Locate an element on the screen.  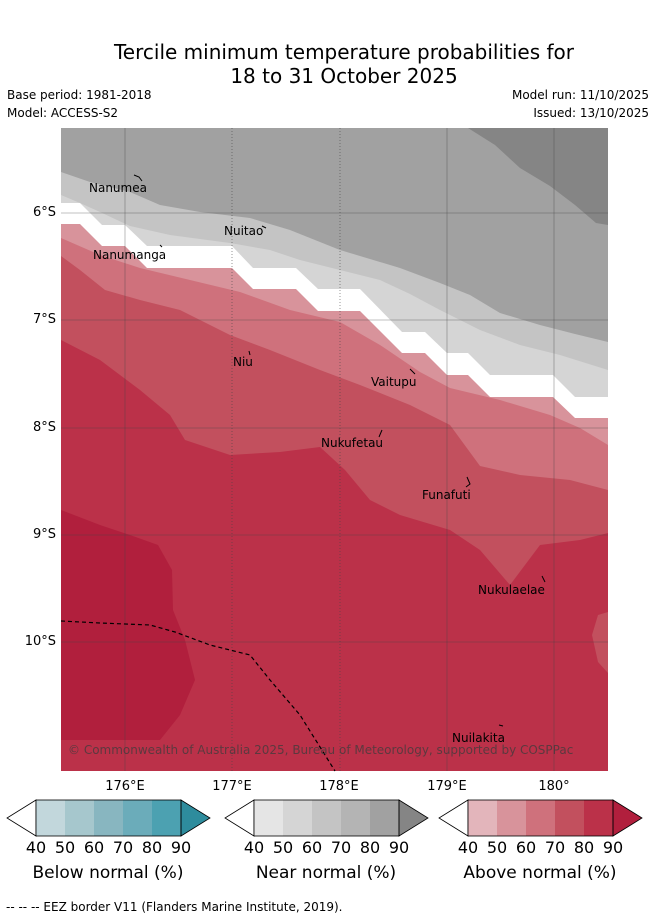
colorbar-near-over is located at coordinates (413, 818).